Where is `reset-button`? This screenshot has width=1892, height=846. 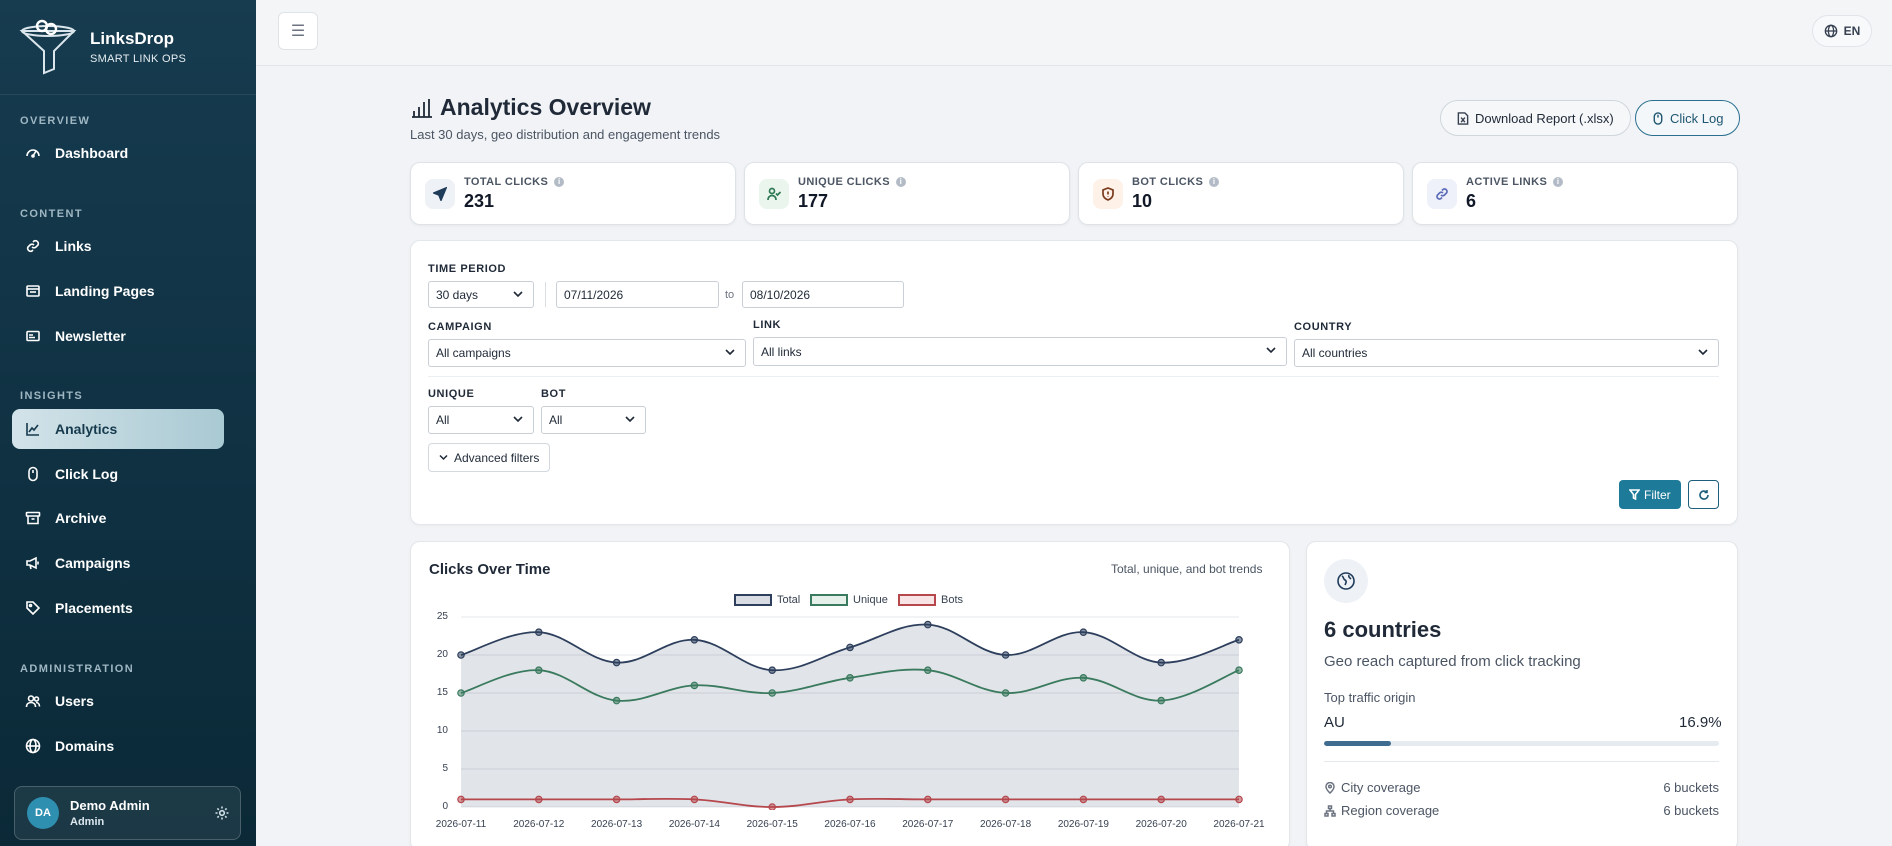 reset-button is located at coordinates (1703, 494).